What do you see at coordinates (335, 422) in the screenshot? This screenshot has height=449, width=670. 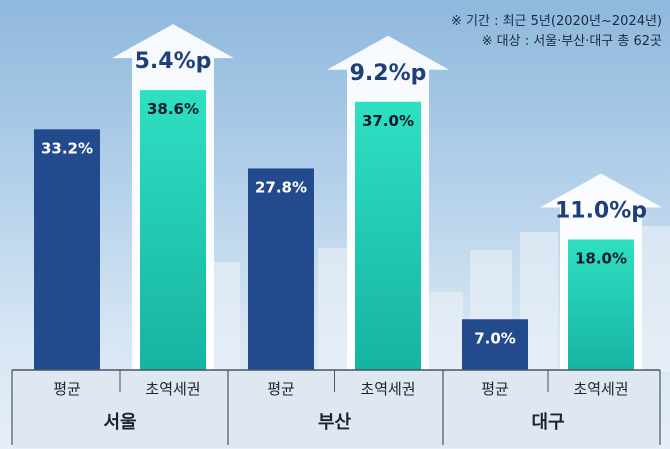 I see `region-label: 부산` at bounding box center [335, 422].